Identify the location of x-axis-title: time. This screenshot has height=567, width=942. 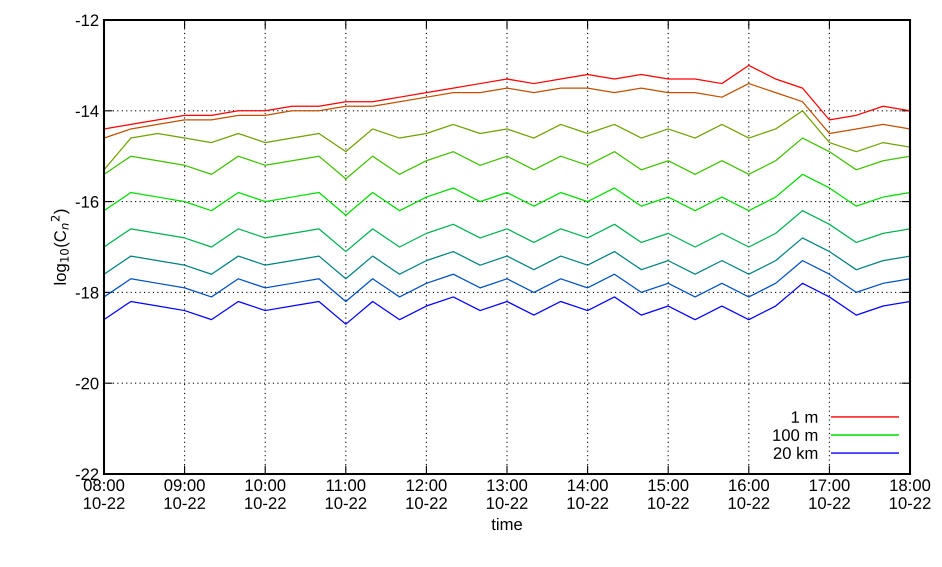
(507, 524).